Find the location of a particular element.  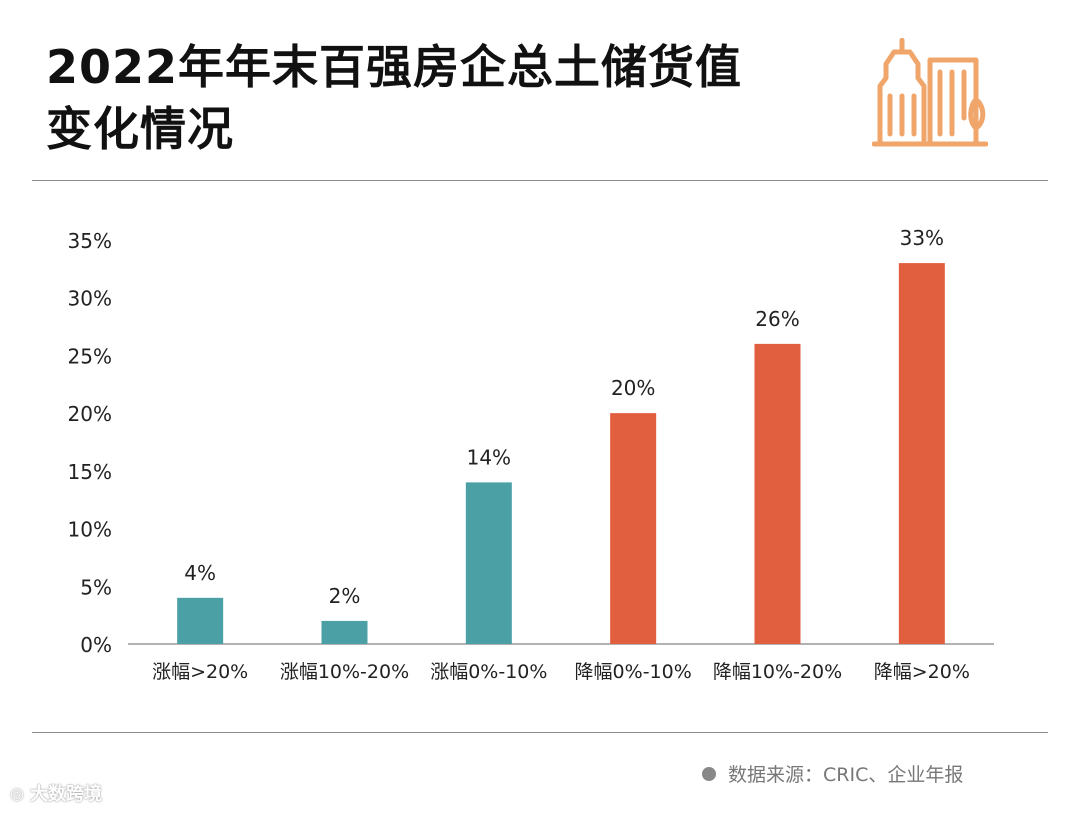

y-tick-label: 15% is located at coordinates (90, 472).